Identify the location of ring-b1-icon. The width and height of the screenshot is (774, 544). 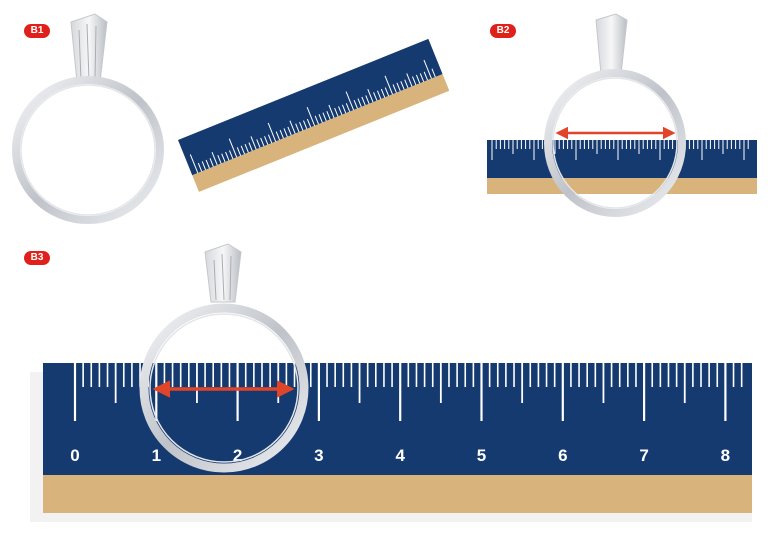
(88, 118).